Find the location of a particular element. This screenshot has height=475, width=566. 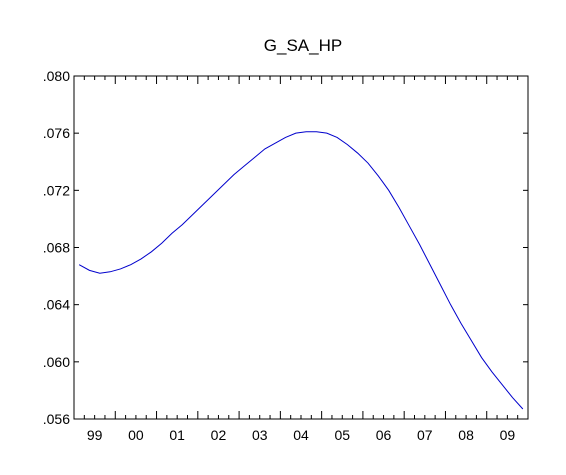

x-tick-label: 04 is located at coordinates (301, 435).